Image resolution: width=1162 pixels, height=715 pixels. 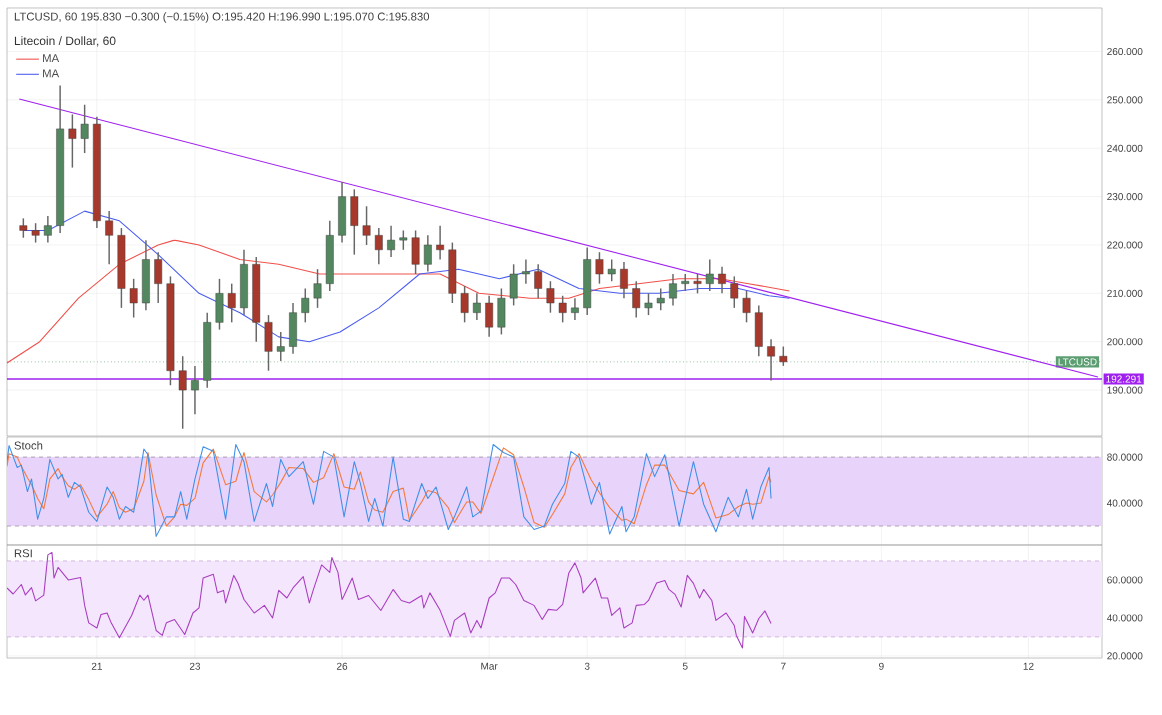 I want to click on y-tick-label: 20.0000, so click(x=1125, y=656).